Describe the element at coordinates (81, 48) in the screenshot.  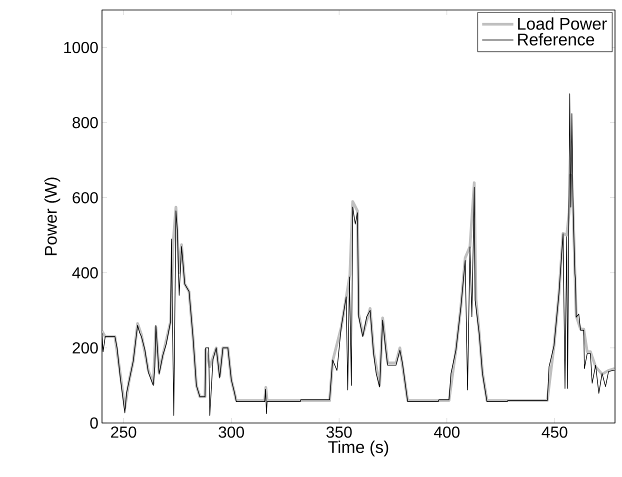
I see `y-tick-label: 1000` at that location.